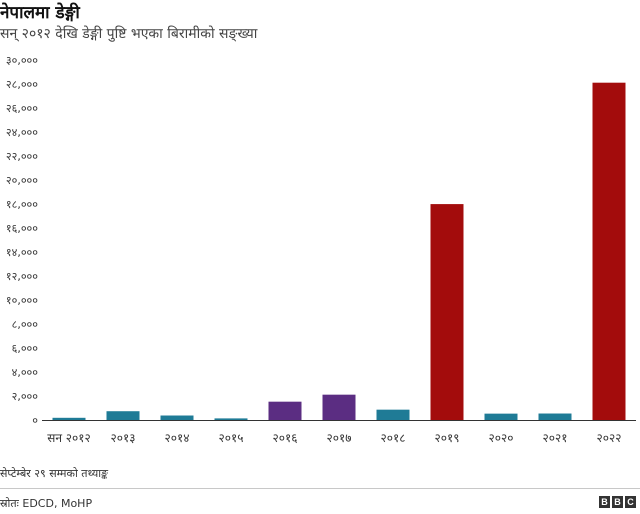 The width and height of the screenshot is (640, 514). I want to click on x-tick-label: २०१३, so click(123, 438).